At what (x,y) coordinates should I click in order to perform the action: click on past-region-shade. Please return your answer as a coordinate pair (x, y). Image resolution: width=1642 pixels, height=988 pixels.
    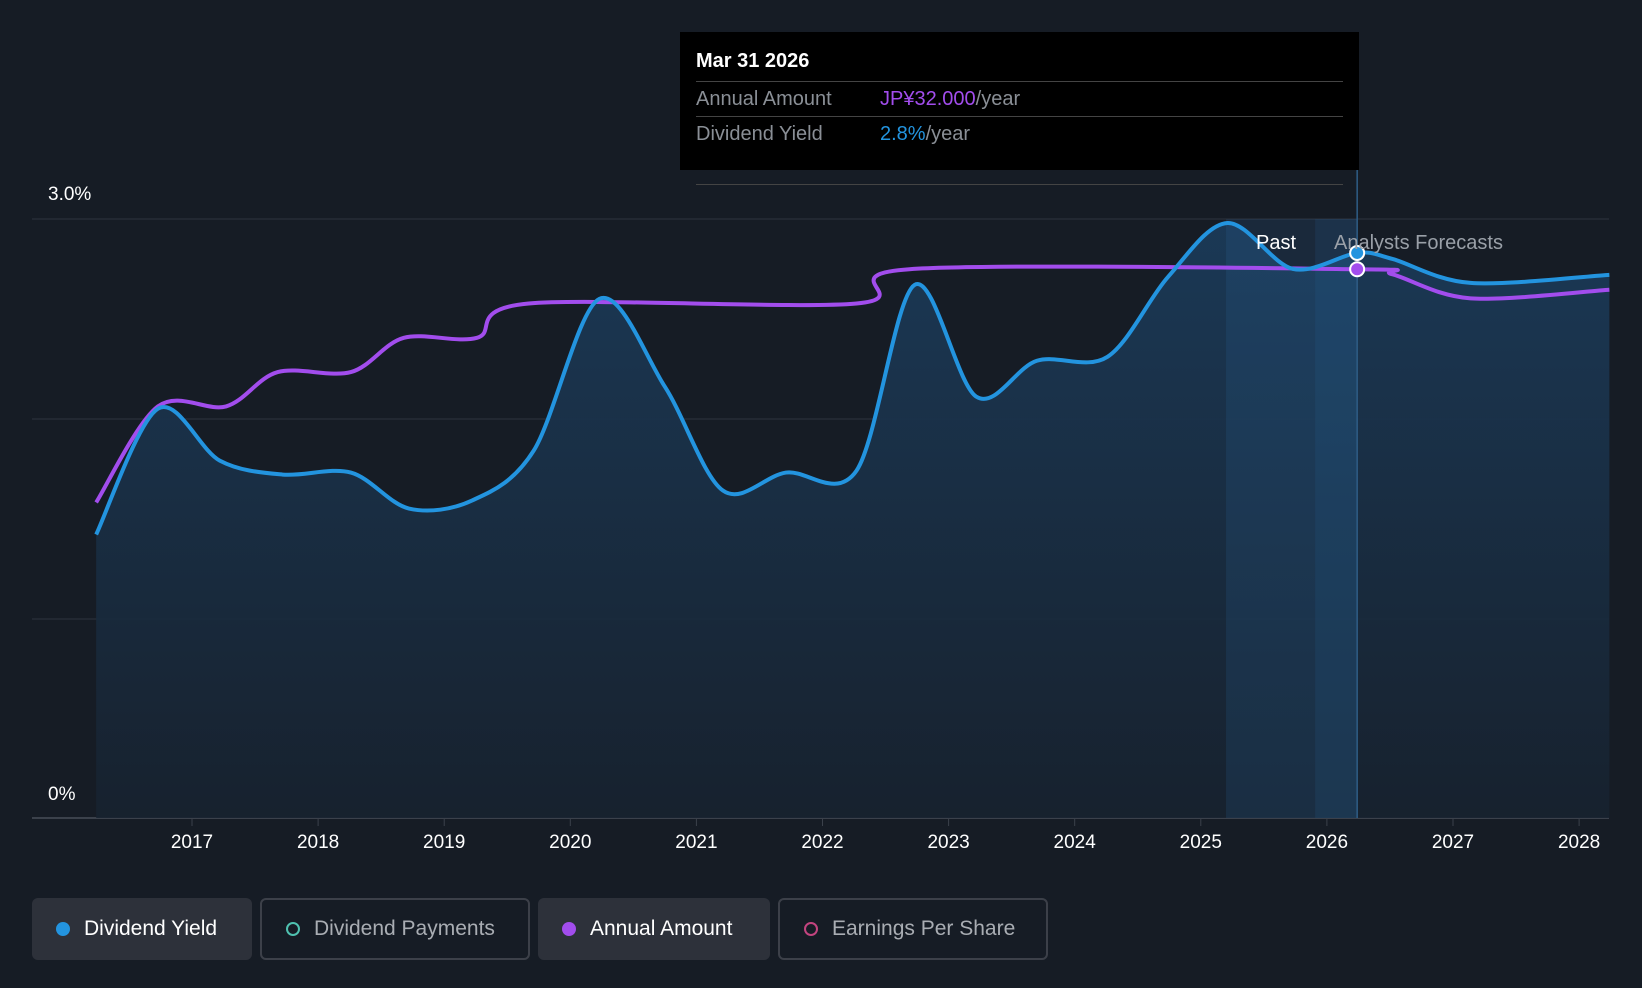
    Looking at the image, I should click on (1292, 518).